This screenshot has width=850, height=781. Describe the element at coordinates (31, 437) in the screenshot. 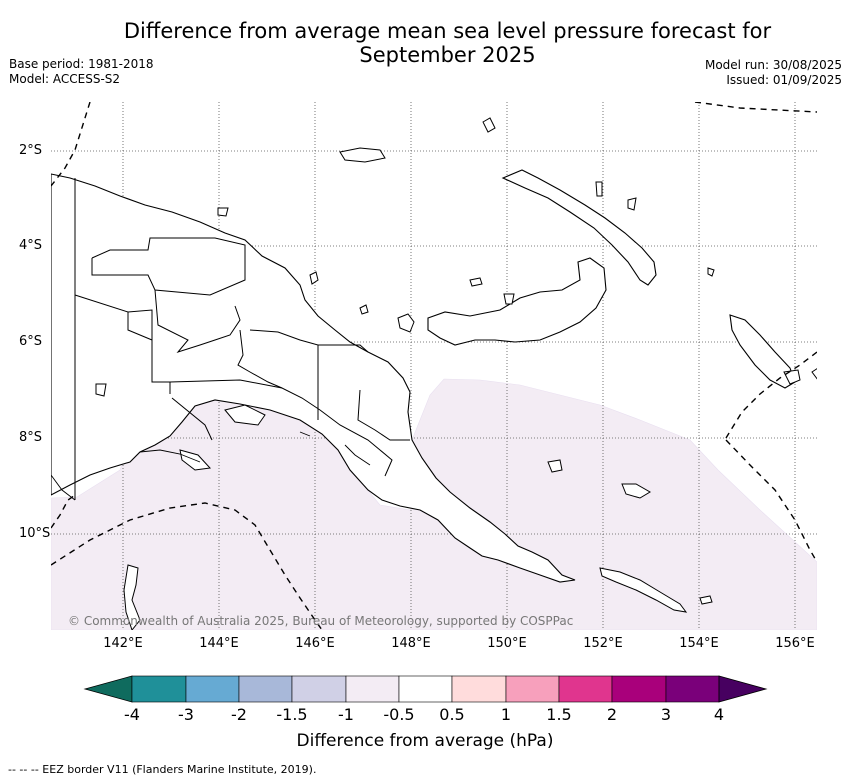

I see `lat-tick-label: 8°S` at that location.